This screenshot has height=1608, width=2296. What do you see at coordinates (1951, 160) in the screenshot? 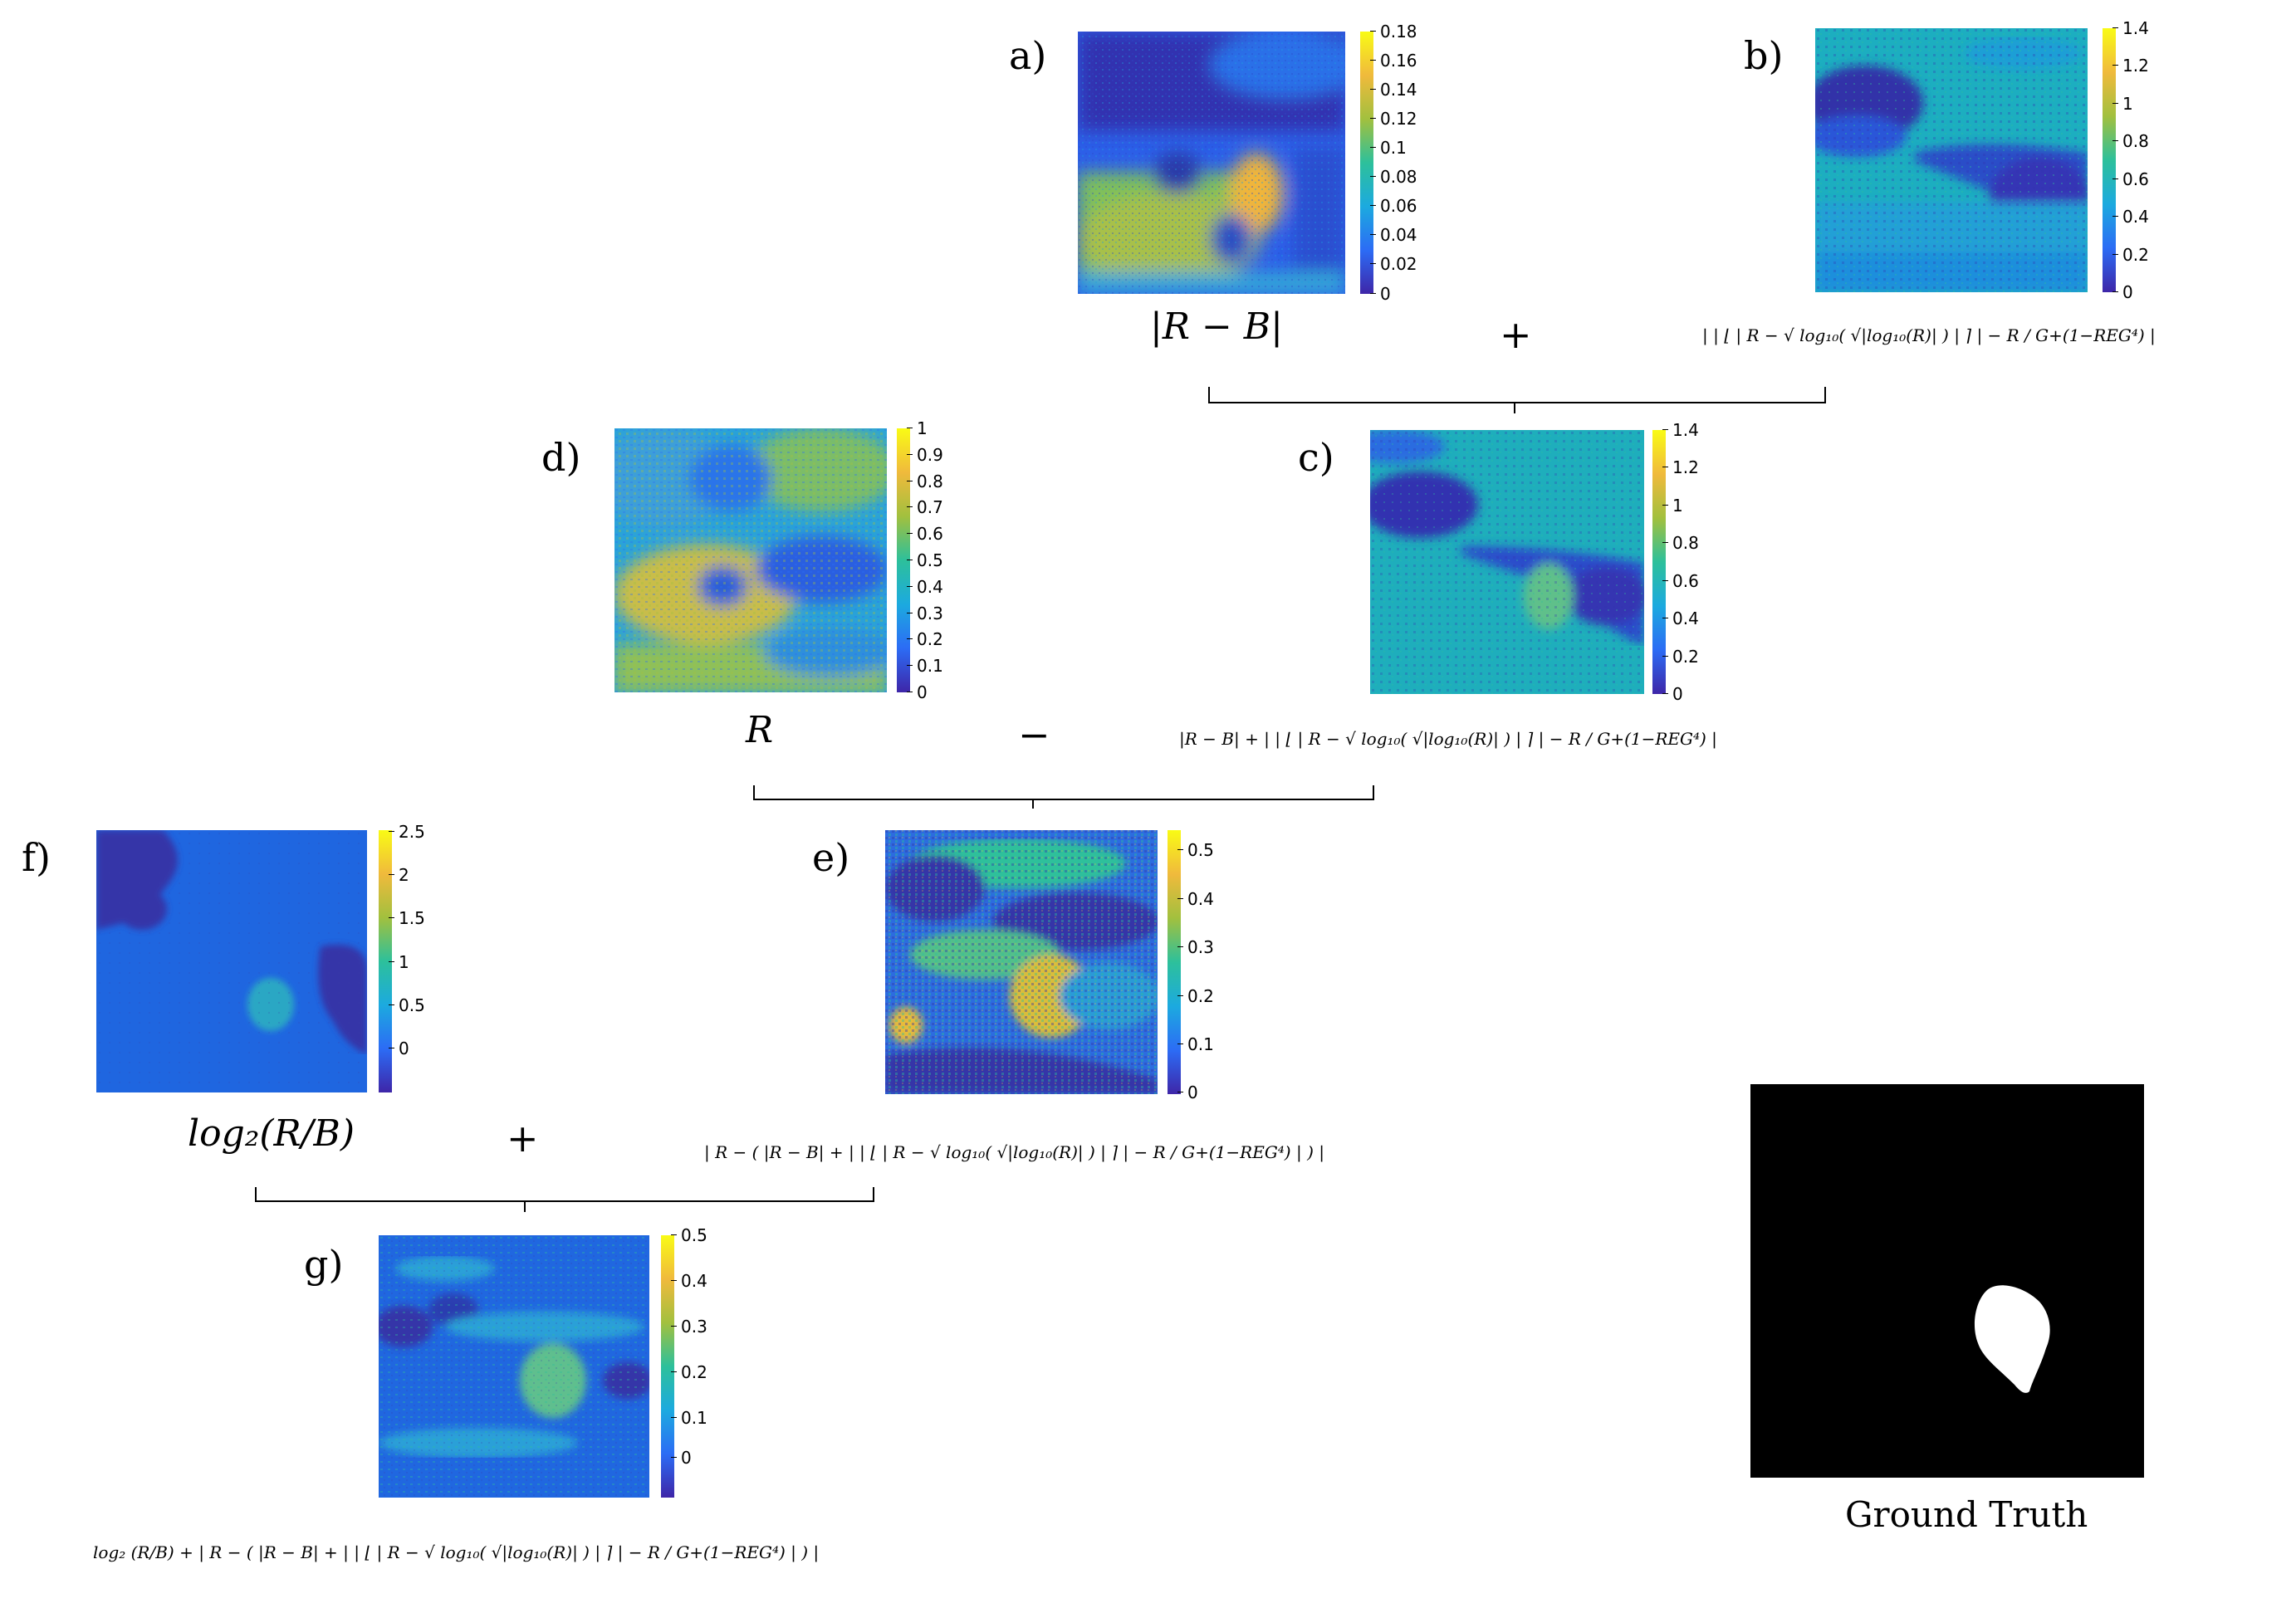
I see `panel-b-heatmap` at bounding box center [1951, 160].